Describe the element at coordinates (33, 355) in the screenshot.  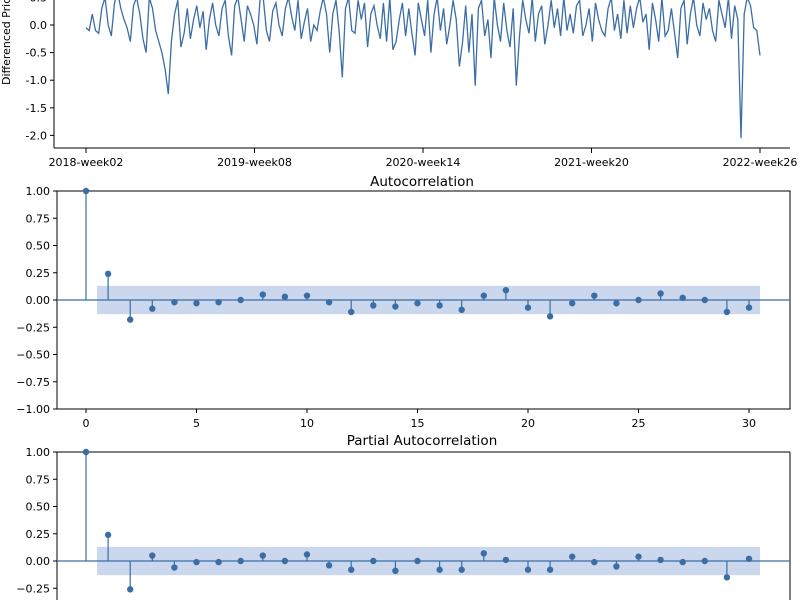
I see `p2-ytick-label: −0.50` at that location.